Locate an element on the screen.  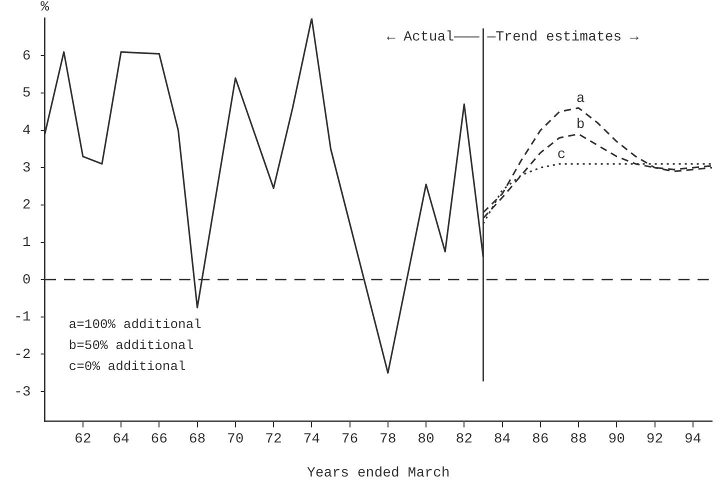
x-tick-label: 62 is located at coordinates (83, 440).